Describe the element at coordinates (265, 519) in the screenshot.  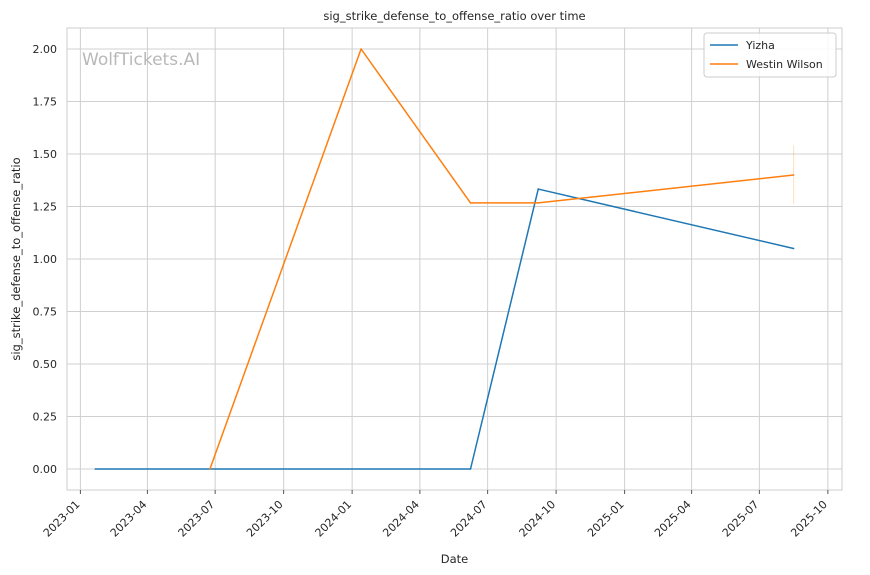
I see `x-tick-label: 2023-10` at that location.